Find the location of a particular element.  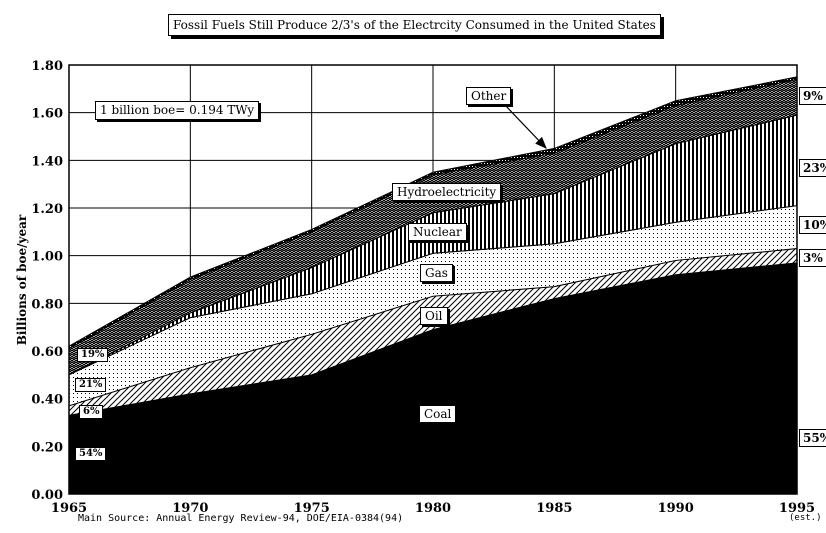

x-tick-label: 1970 is located at coordinates (190, 508).